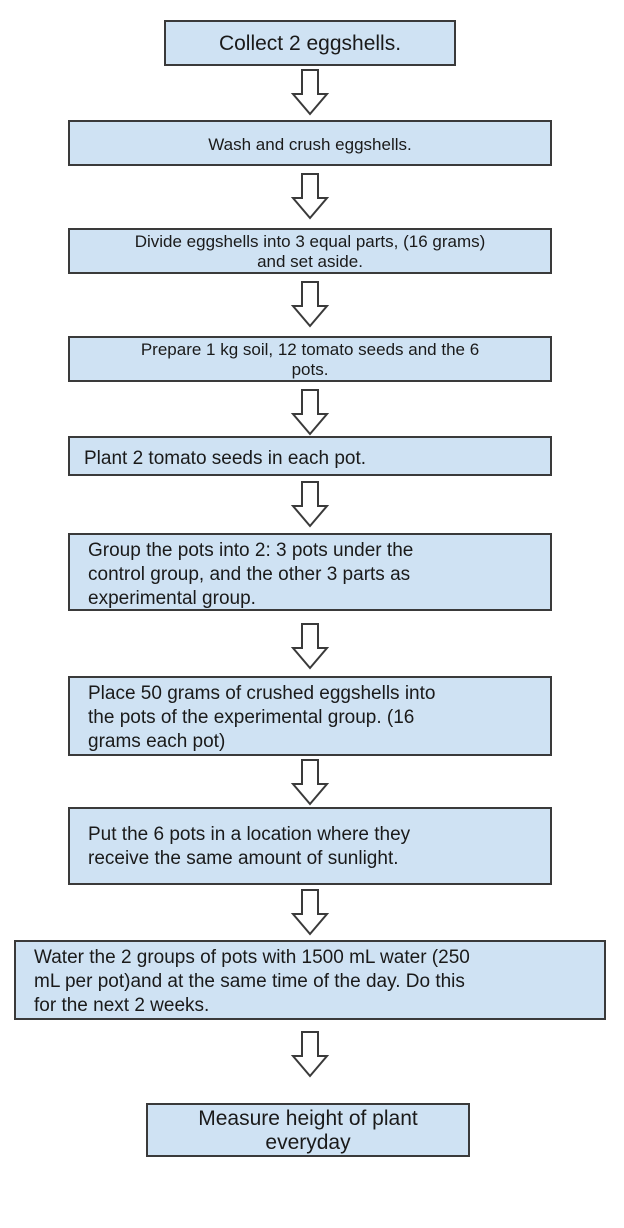 Image resolution: width=624 pixels, height=1228 pixels. Describe the element at coordinates (310, 143) in the screenshot. I see `step-wash-crush: Wash and crush eggshells.` at that location.